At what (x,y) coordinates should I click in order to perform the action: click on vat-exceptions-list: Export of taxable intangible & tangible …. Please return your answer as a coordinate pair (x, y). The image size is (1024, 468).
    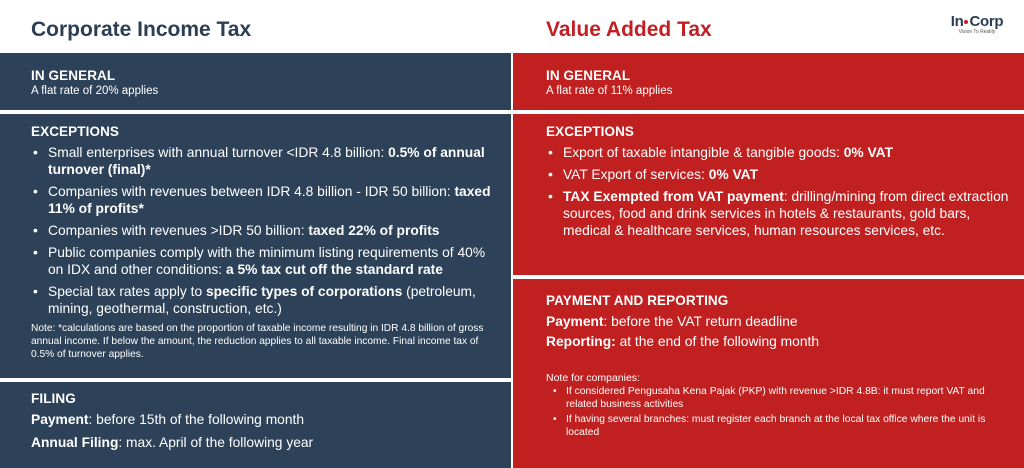
    Looking at the image, I should click on (778, 191).